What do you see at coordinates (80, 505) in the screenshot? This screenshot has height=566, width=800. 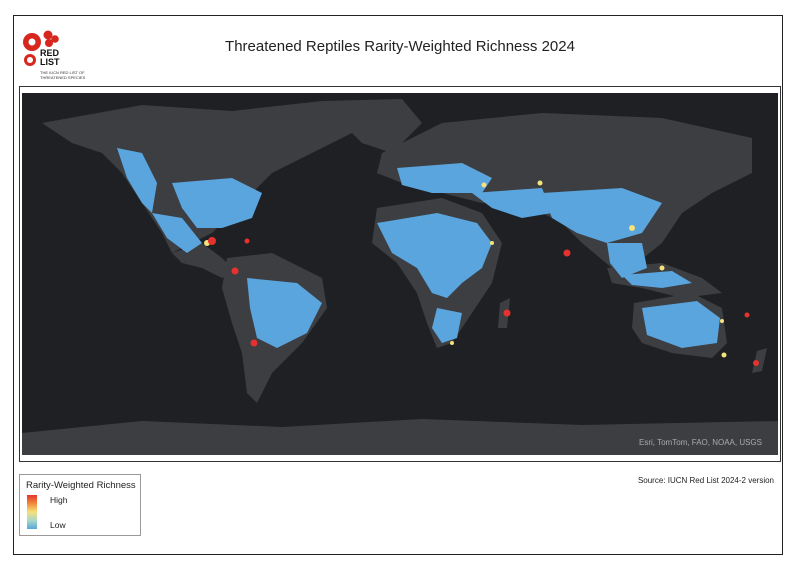 I see `legend: Rarity-Weighted Richness High Low` at bounding box center [80, 505].